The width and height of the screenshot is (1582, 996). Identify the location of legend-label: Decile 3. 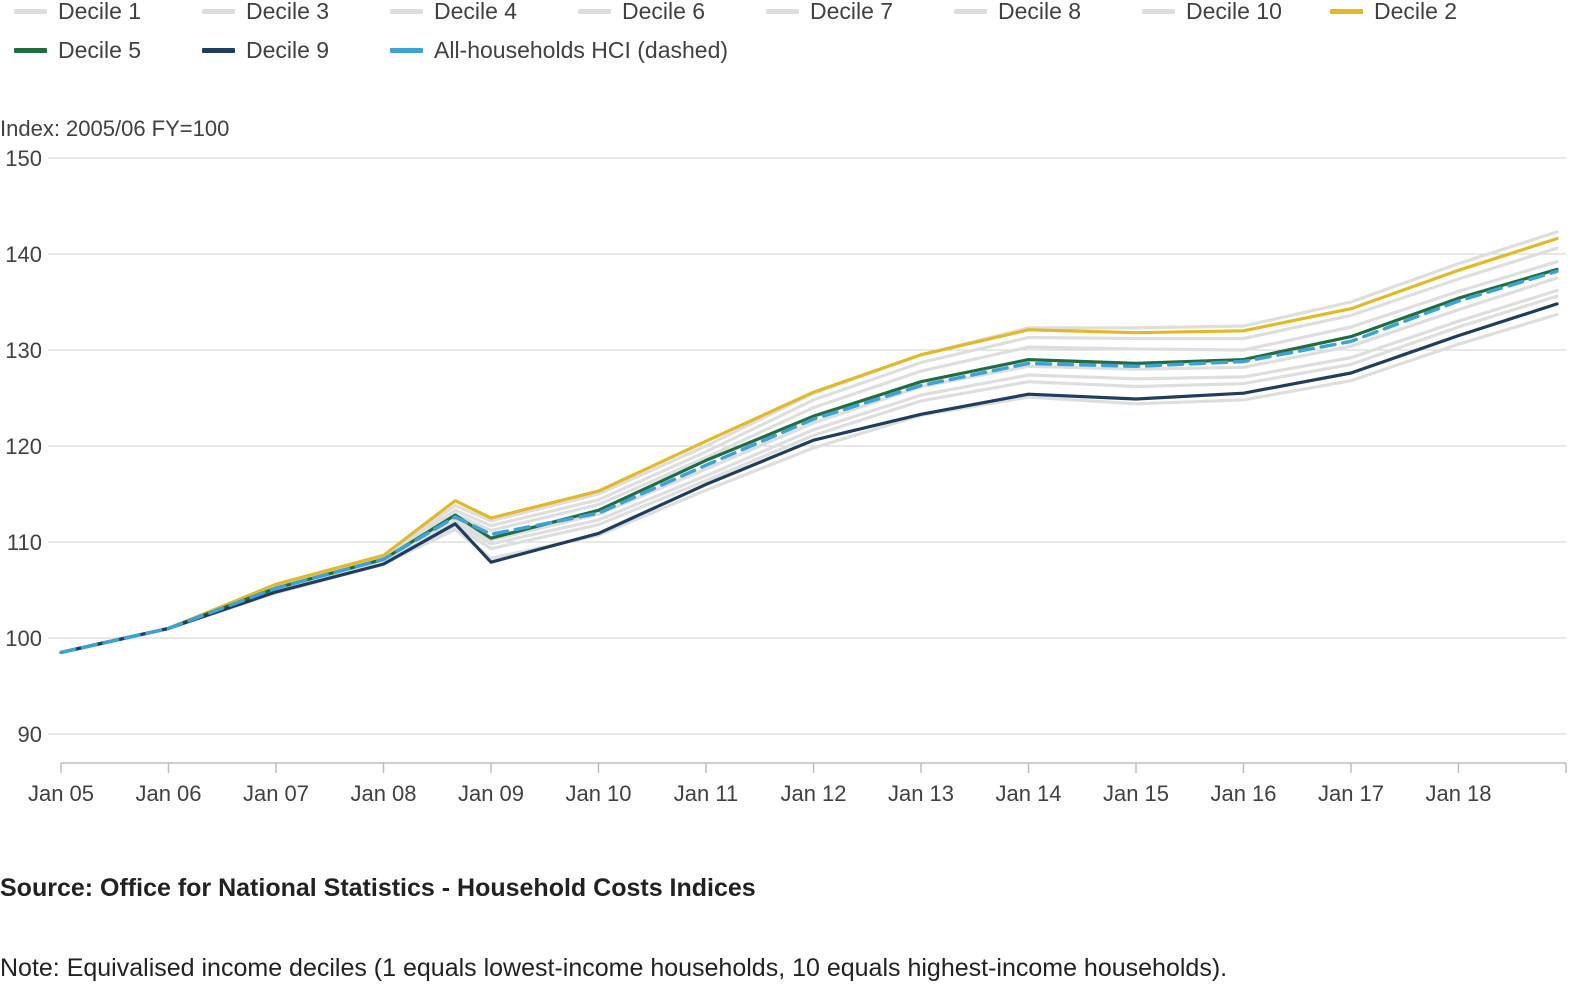
(288, 12).